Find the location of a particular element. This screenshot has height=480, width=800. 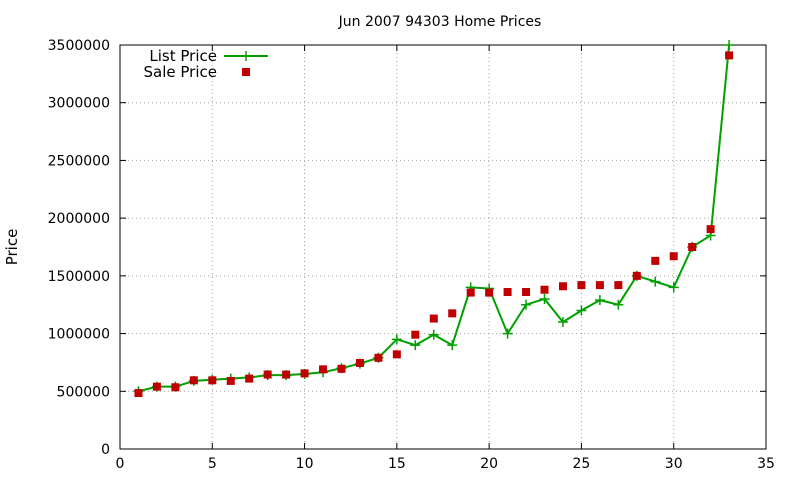

x-tick-label: 25 is located at coordinates (582, 464).